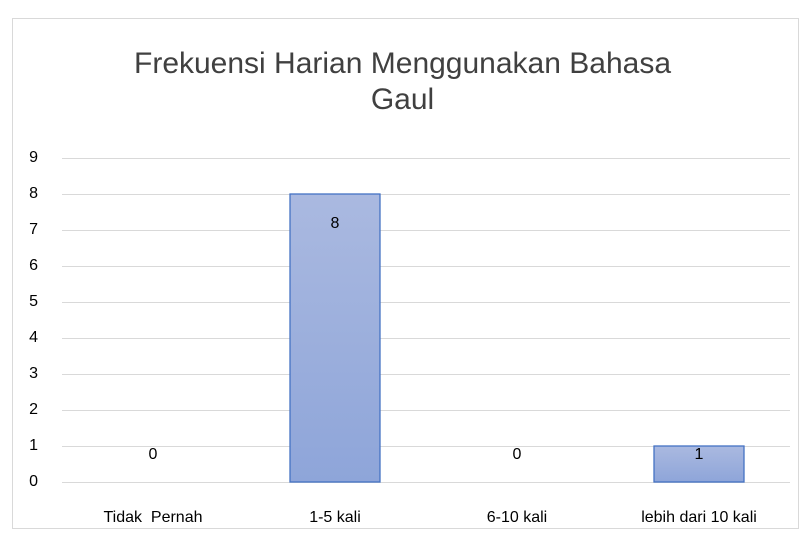 The height and width of the screenshot is (536, 805). I want to click on y-tick-label: 3, so click(33, 373).